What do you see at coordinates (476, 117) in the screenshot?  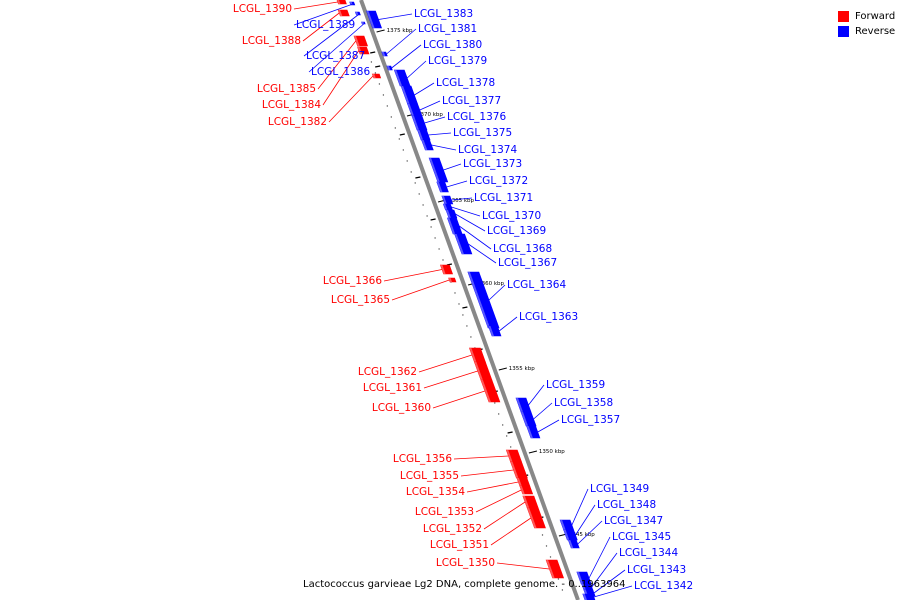 I see `gene-label: LCGL_1376` at bounding box center [476, 117].